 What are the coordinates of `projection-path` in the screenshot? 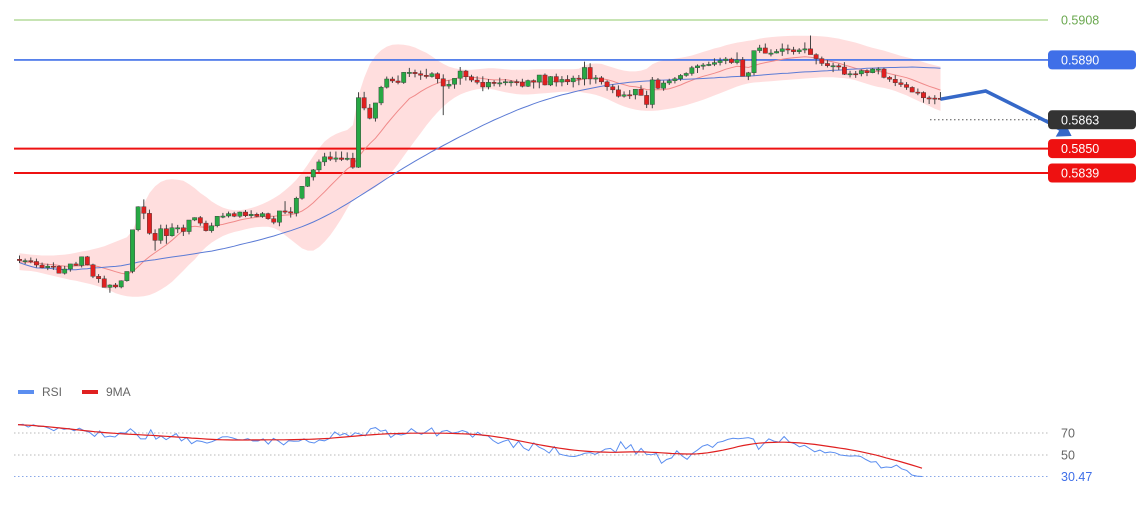 It's located at (1003, 111).